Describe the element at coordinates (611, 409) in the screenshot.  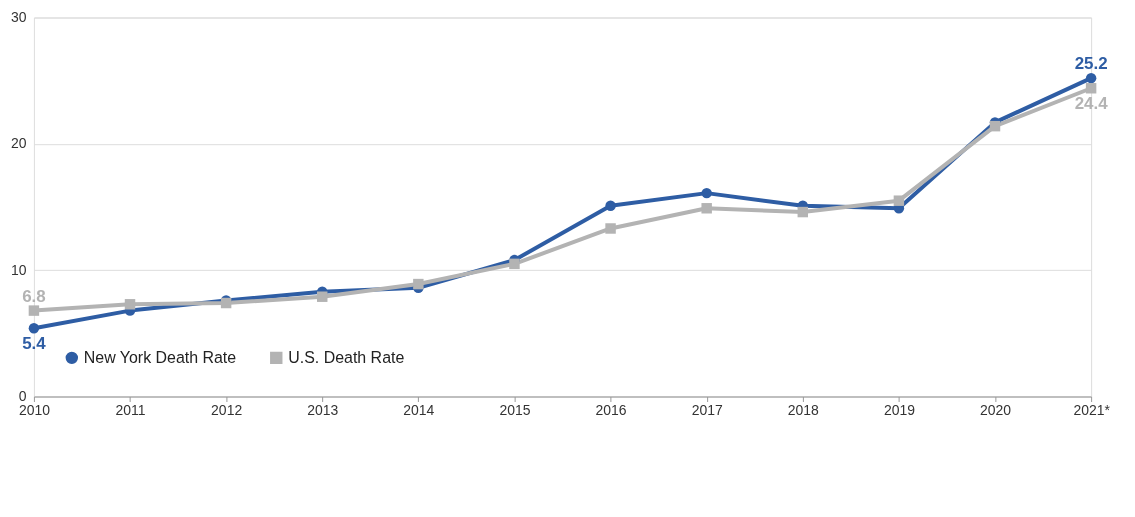
I see `x-tick-label: 2016` at that location.